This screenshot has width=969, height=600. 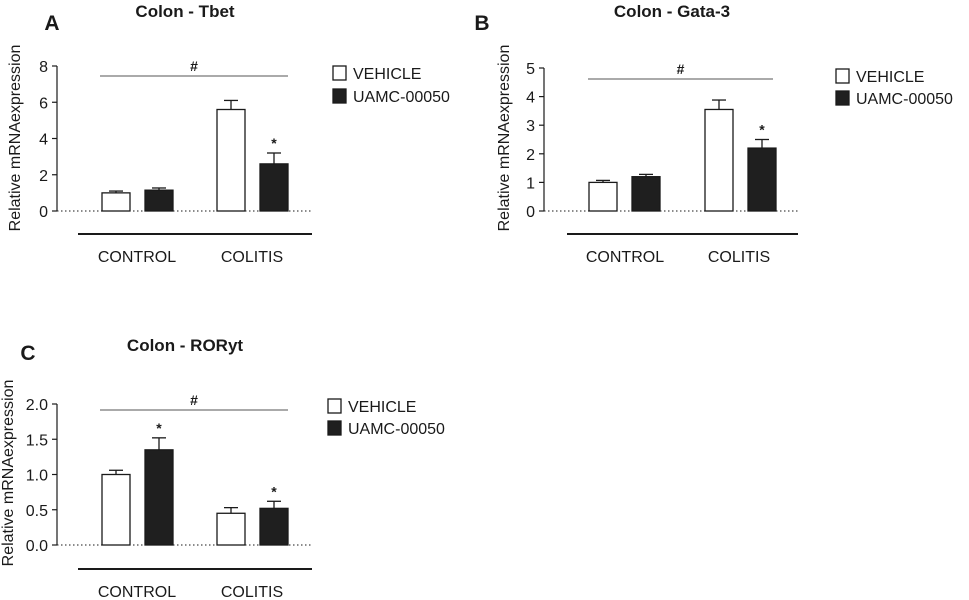 I want to click on chart-title: Colon - Tbet, so click(x=184, y=11).